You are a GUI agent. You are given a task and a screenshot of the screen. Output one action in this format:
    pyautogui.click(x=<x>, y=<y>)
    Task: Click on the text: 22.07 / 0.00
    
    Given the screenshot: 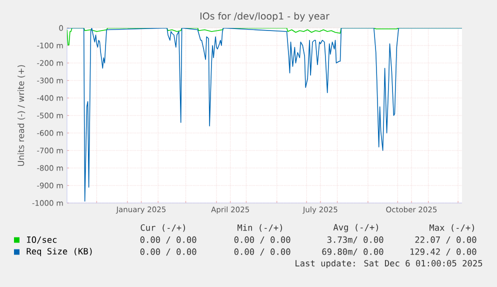 What is the action you would take?
    pyautogui.click(x=445, y=240)
    